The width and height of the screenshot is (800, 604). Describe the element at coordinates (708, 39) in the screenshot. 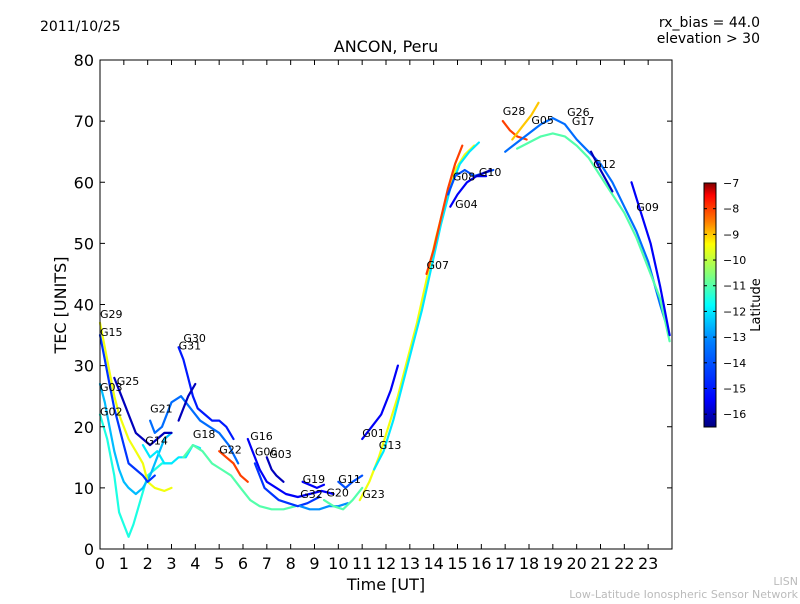

I see `elevation-label: elevation > 30` at that location.